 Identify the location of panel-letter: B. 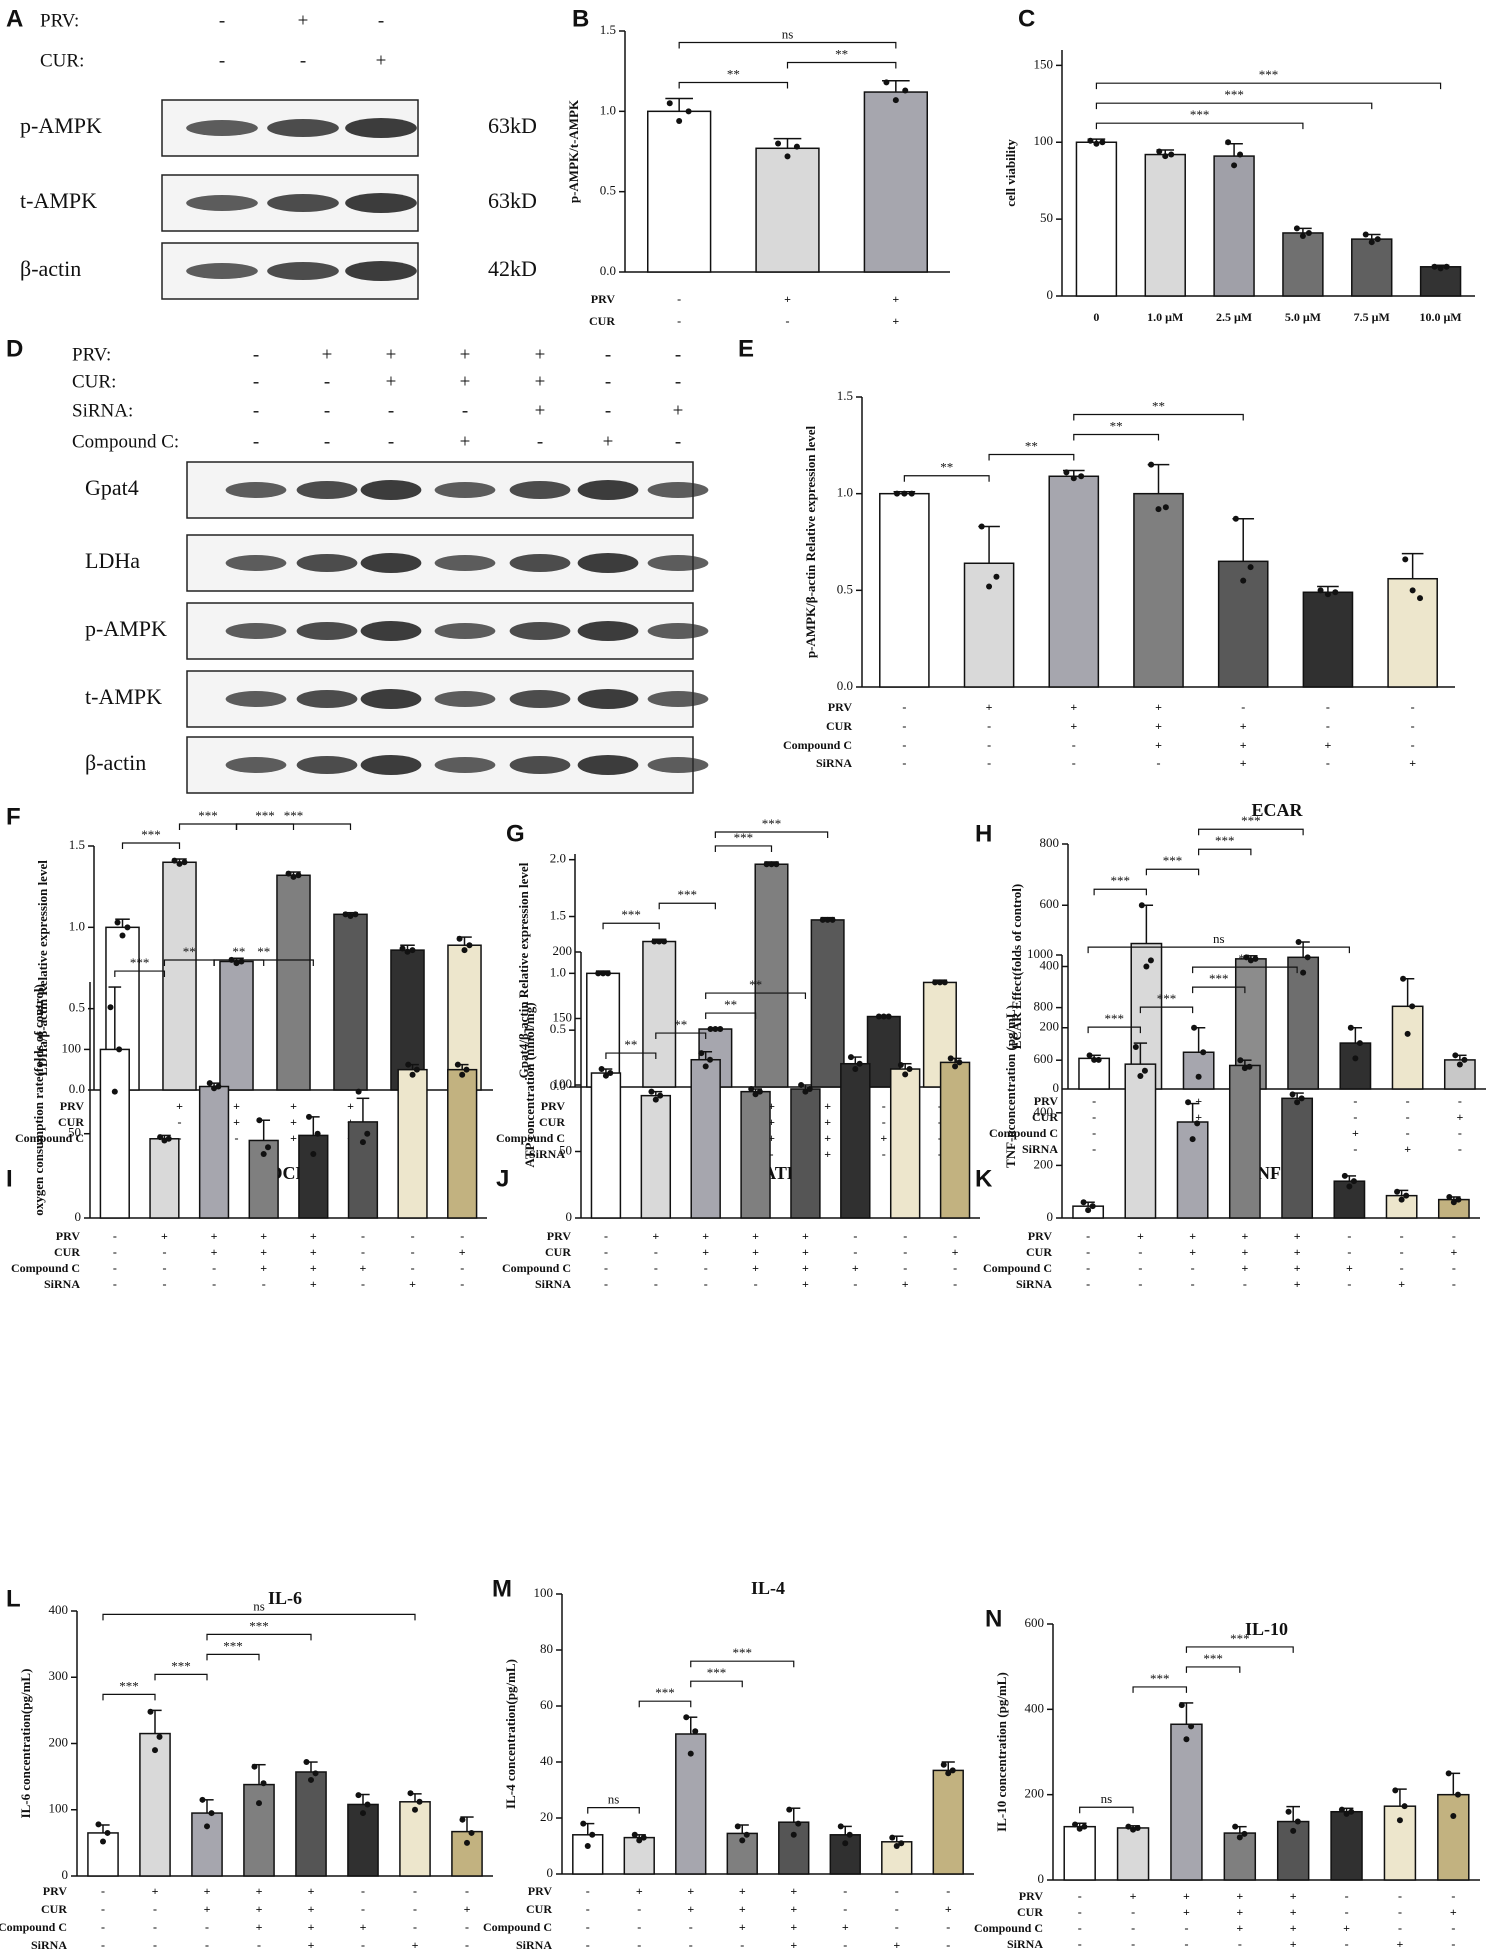
(580, 18).